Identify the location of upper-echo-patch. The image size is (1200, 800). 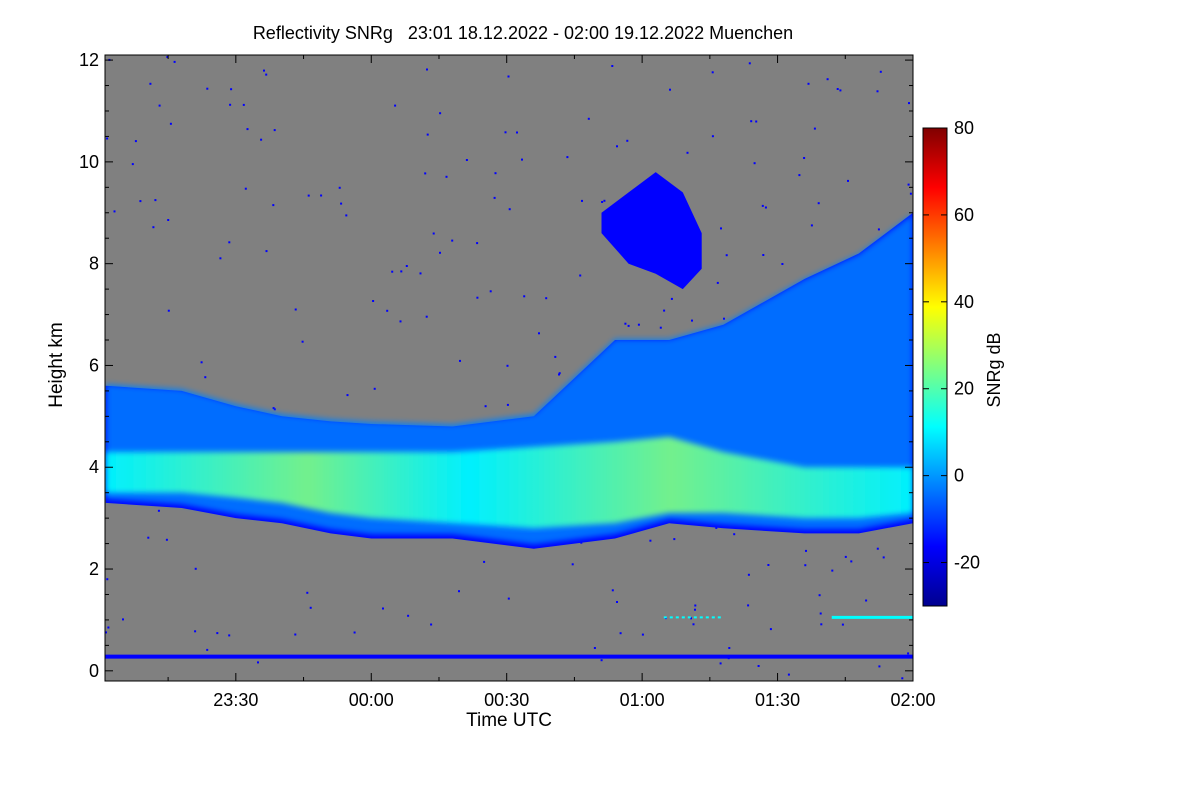
(651, 231).